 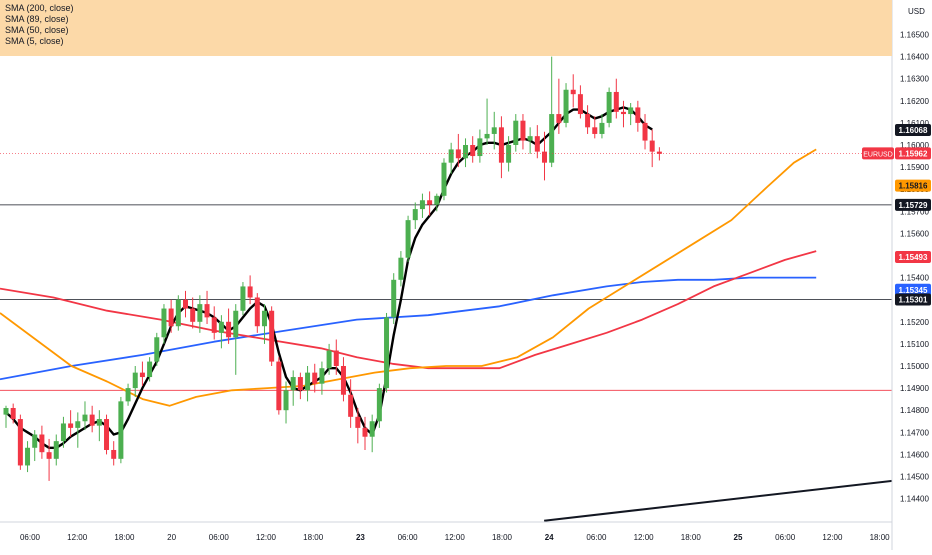 I want to click on price-label-5: 1.15345, so click(x=913, y=289).